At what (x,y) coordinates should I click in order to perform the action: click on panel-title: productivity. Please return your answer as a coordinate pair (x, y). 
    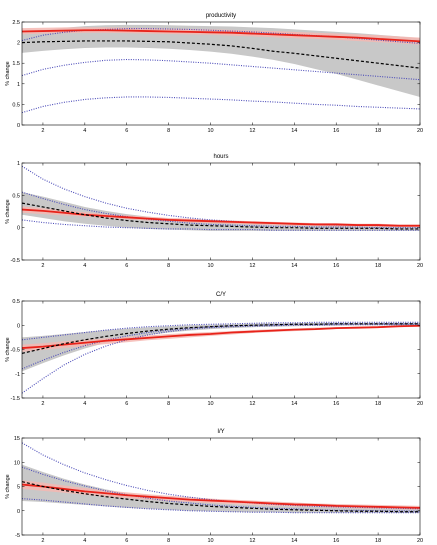
    Looking at the image, I should click on (221, 16).